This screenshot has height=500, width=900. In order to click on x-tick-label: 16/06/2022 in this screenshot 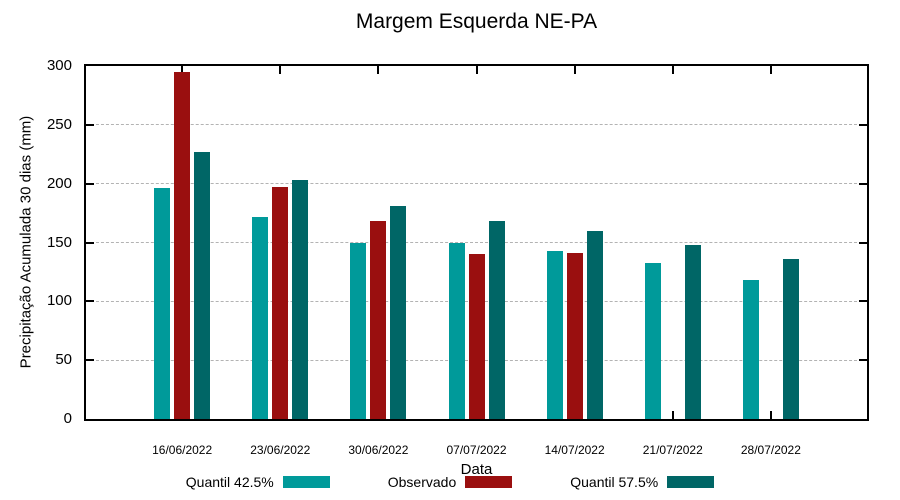, I will do `click(182, 450)`.